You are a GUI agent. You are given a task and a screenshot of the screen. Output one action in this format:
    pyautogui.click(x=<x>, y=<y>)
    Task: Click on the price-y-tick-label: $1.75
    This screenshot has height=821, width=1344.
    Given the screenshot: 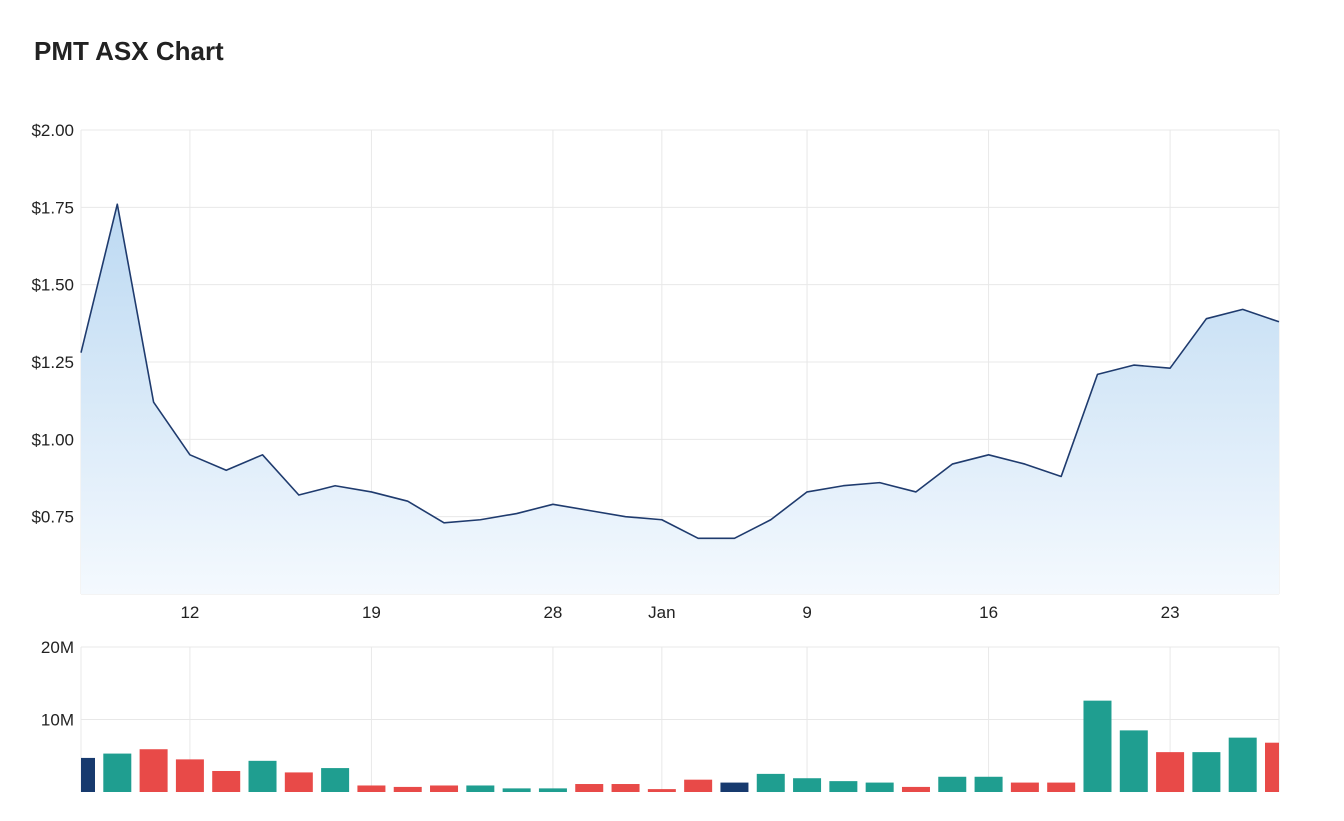 What is the action you would take?
    pyautogui.click(x=52, y=207)
    